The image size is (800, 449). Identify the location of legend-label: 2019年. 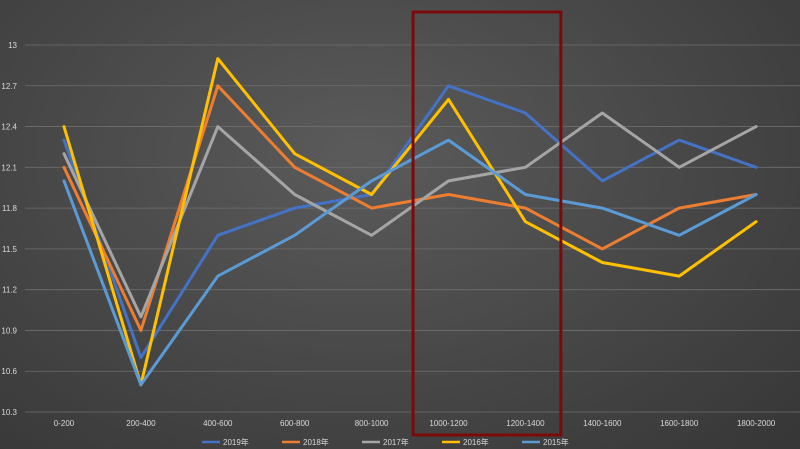
(236, 442).